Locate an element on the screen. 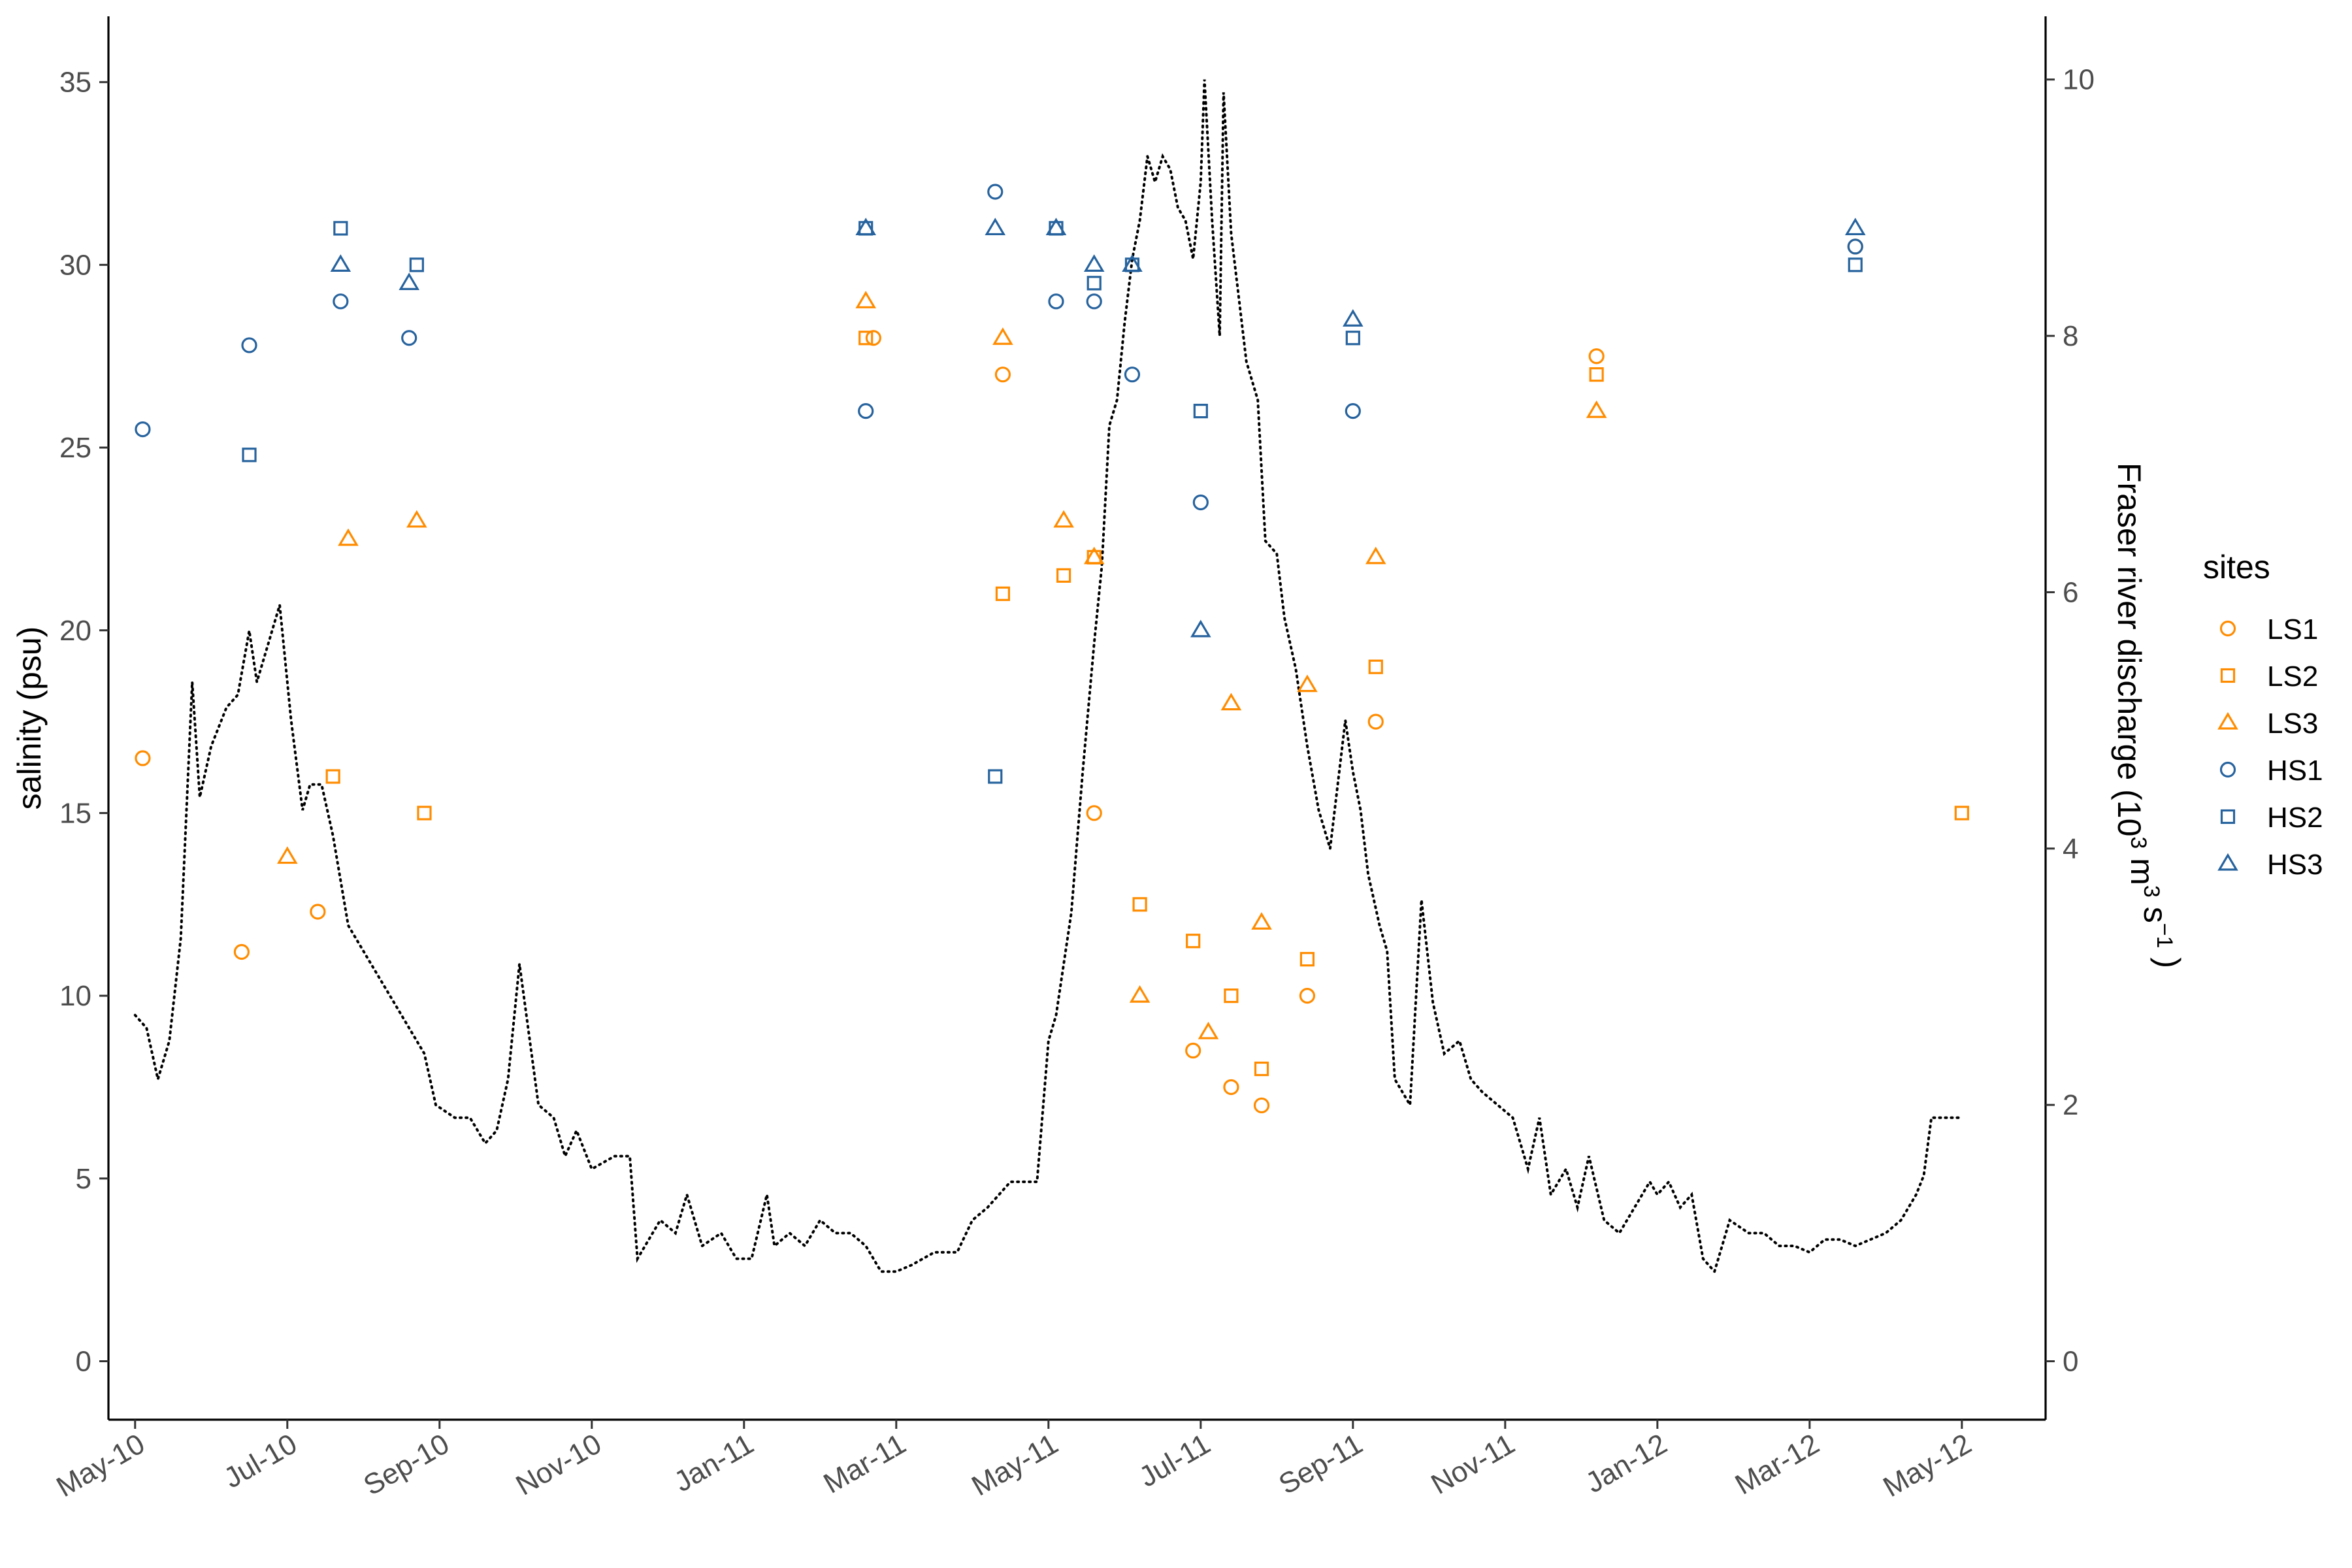 The width and height of the screenshot is (2352, 1568). legend-label-hs1: HS1 is located at coordinates (2295, 771).